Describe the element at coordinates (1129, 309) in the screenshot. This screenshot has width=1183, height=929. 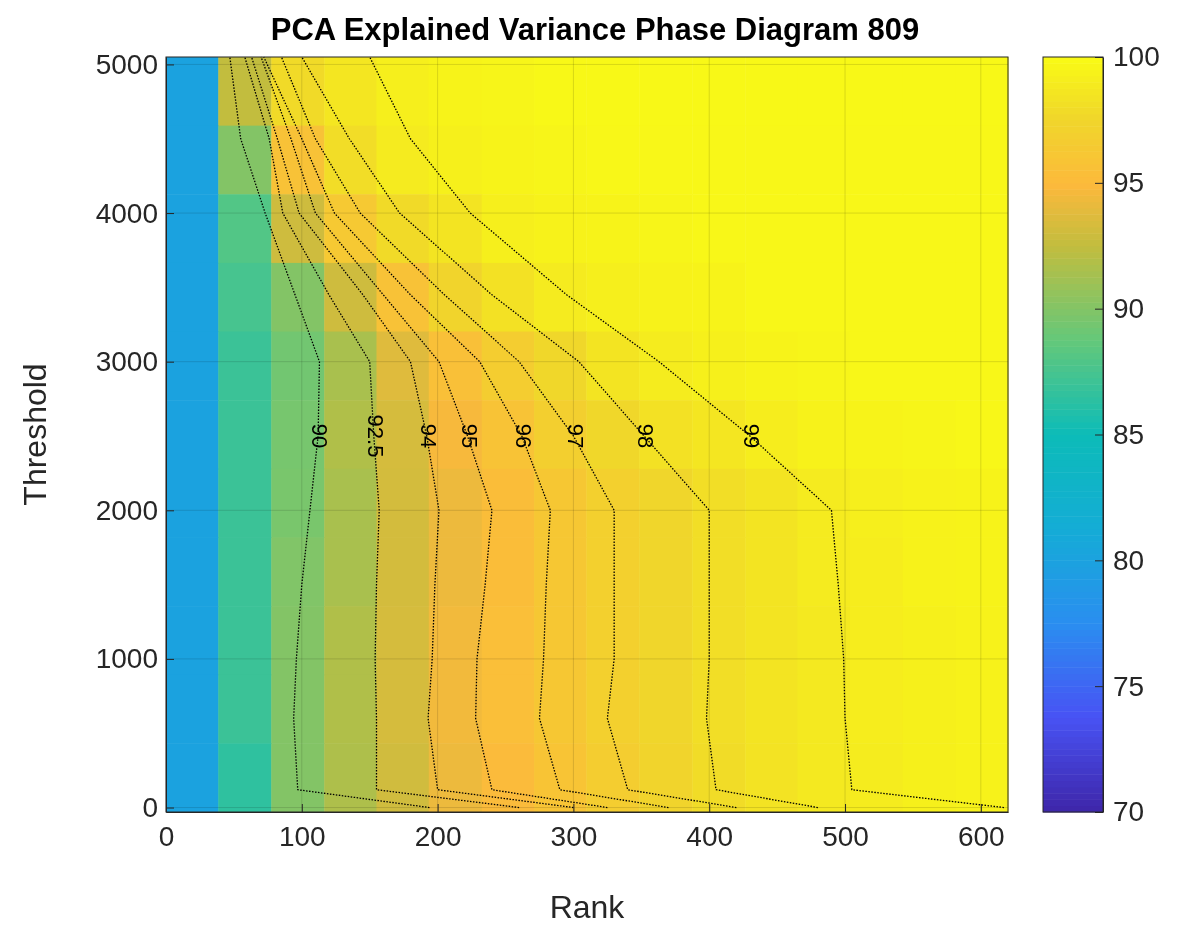
I see `color-bar-label: 90` at that location.